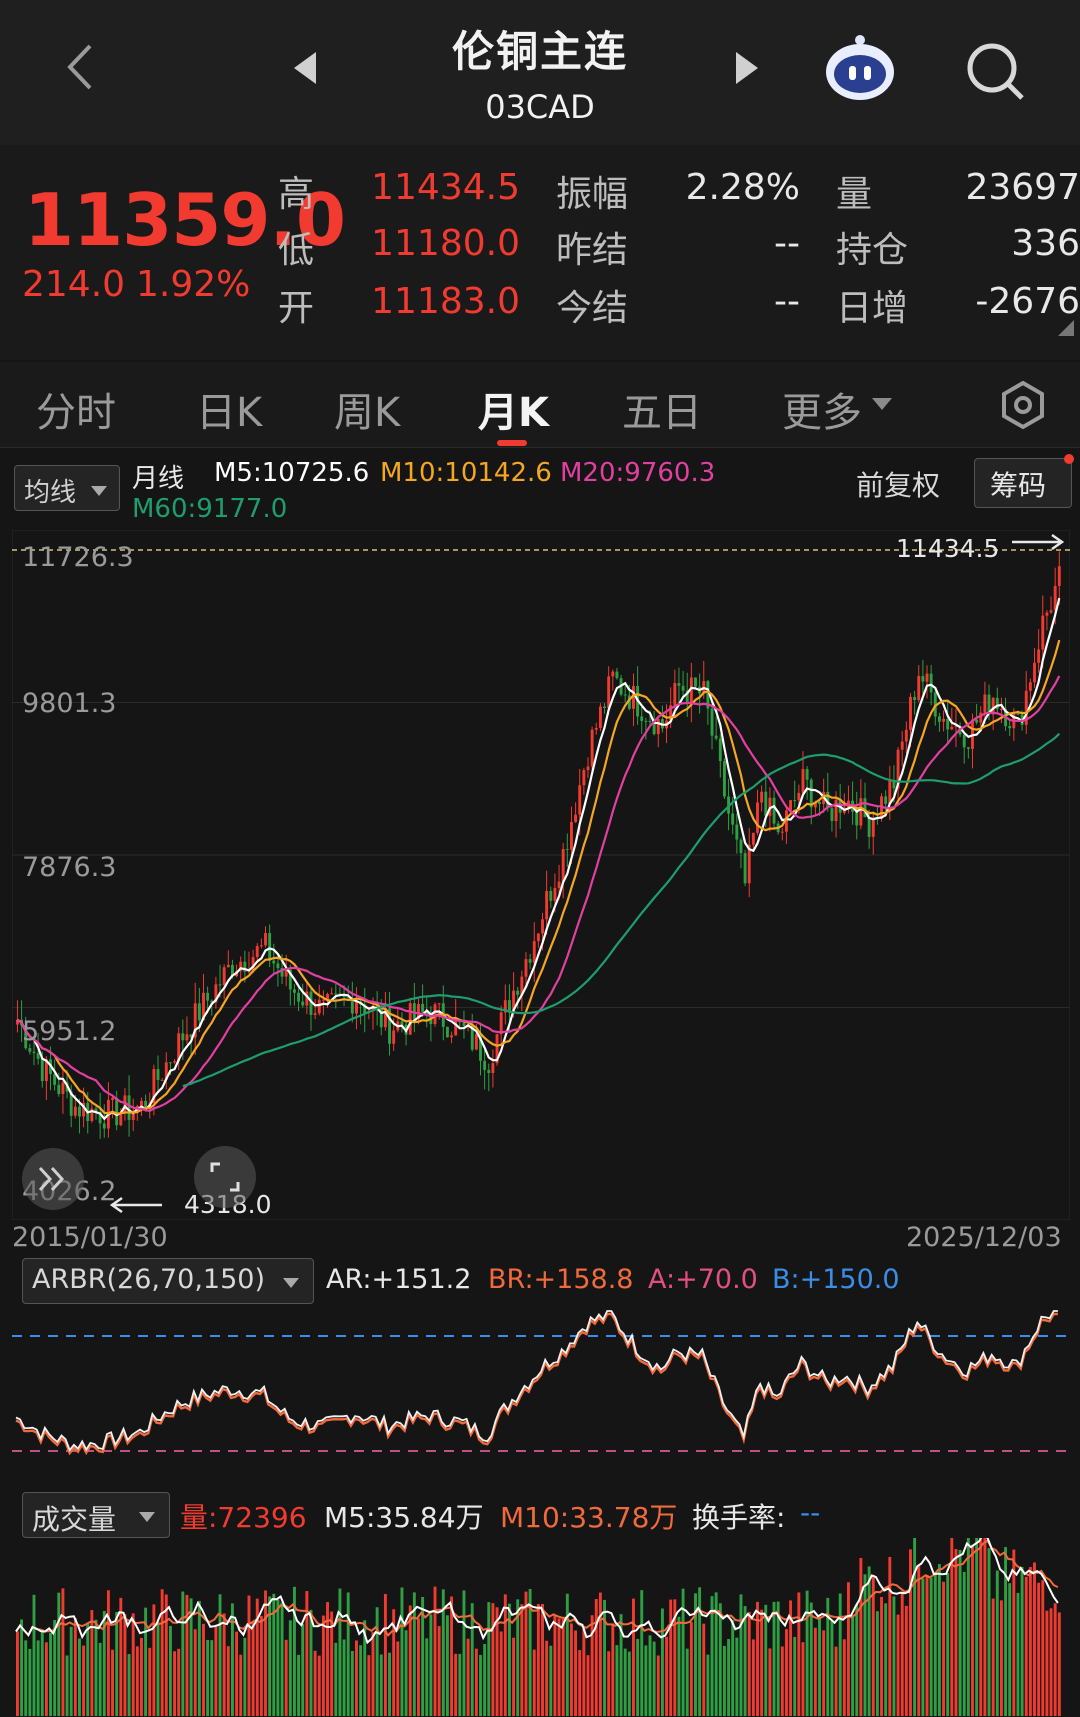  What do you see at coordinates (466, 473) in the screenshot?
I see `ma10-value: M10:10142.6` at bounding box center [466, 473].